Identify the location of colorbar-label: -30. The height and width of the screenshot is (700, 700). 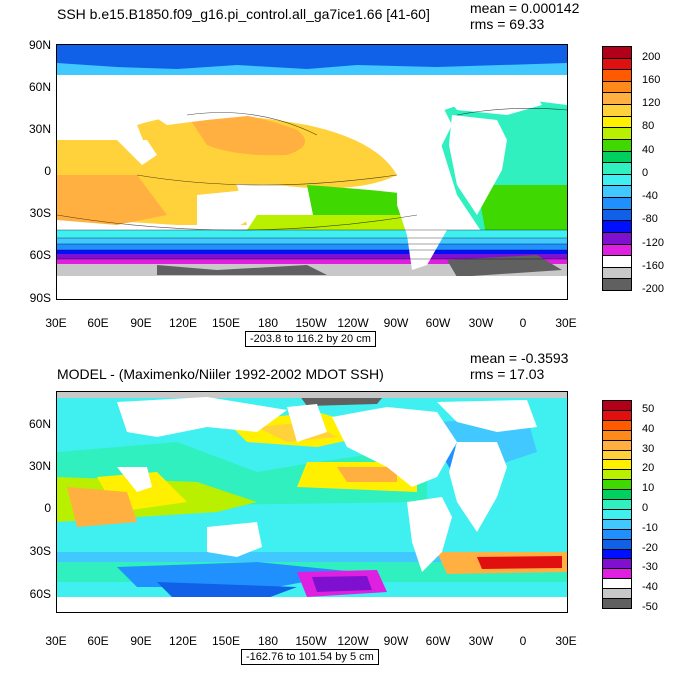
(650, 567).